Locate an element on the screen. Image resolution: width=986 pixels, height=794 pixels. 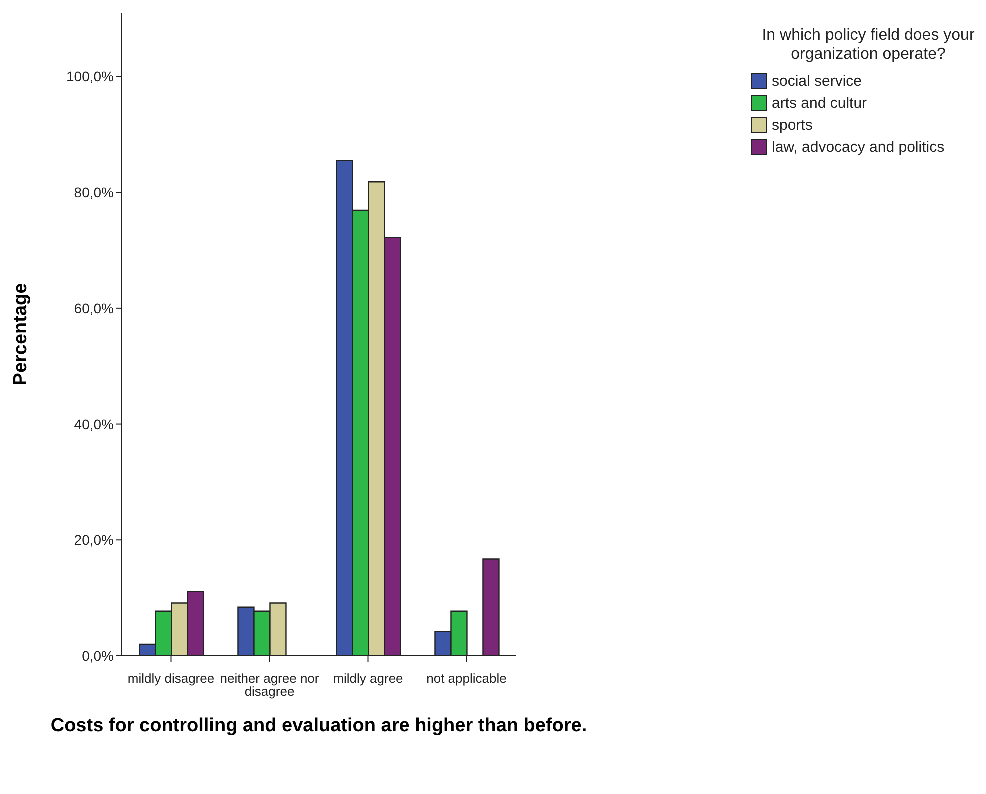
y-tick-label: 80,0% is located at coordinates (94, 192).